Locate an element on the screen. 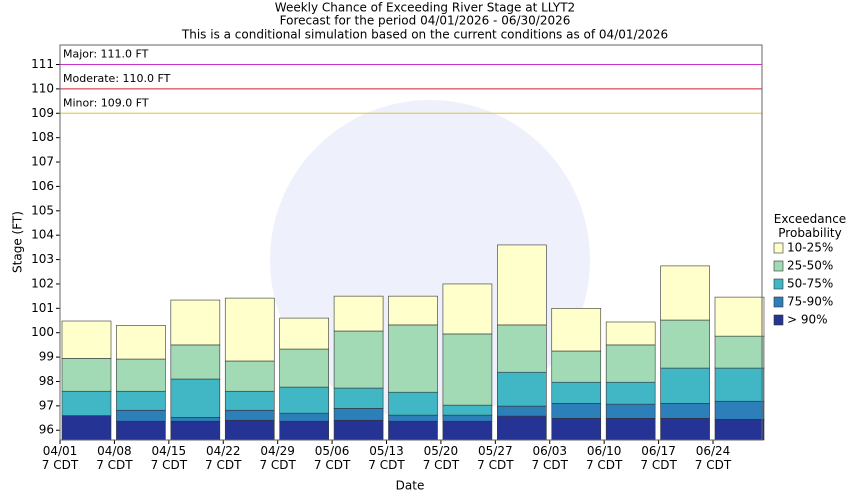  y-tick-label: 100 is located at coordinates (42, 332).